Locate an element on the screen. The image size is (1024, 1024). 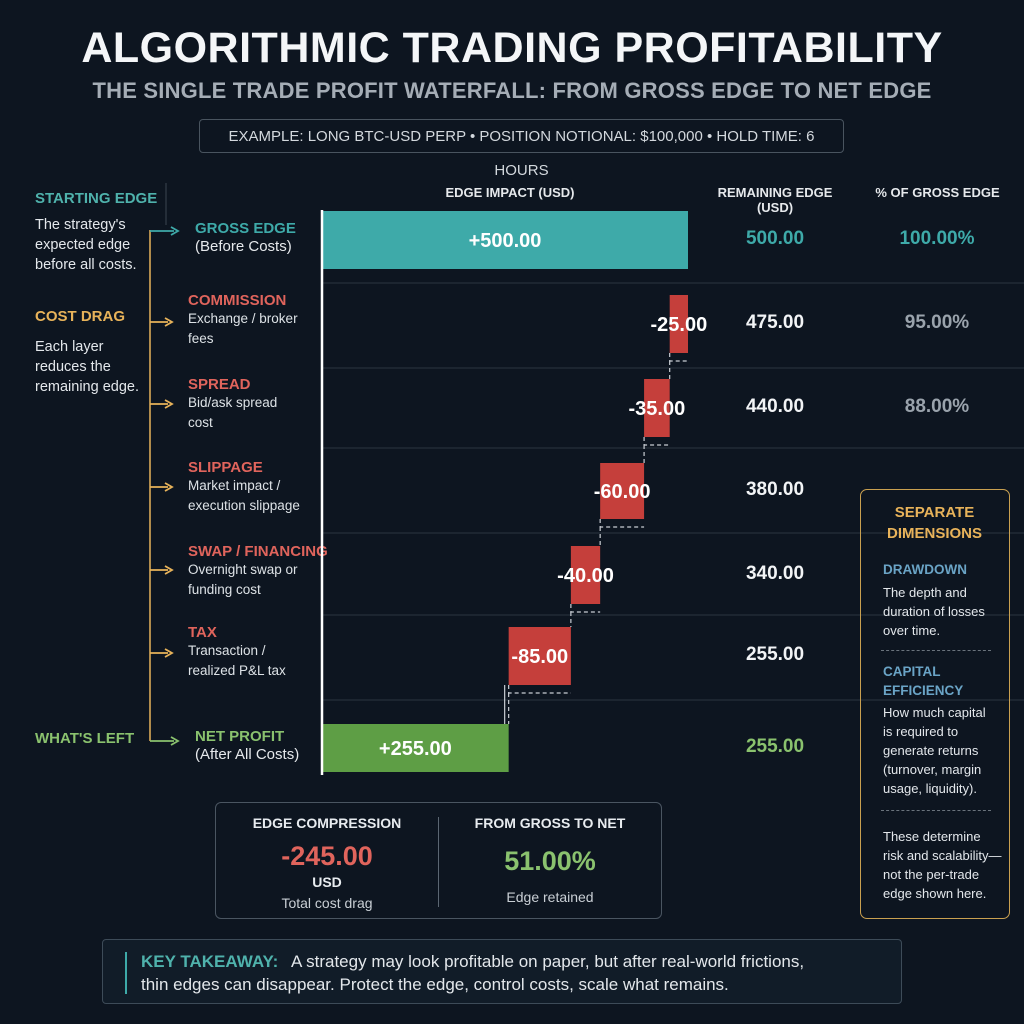
bar-label: +500.00 is located at coordinates (505, 241).